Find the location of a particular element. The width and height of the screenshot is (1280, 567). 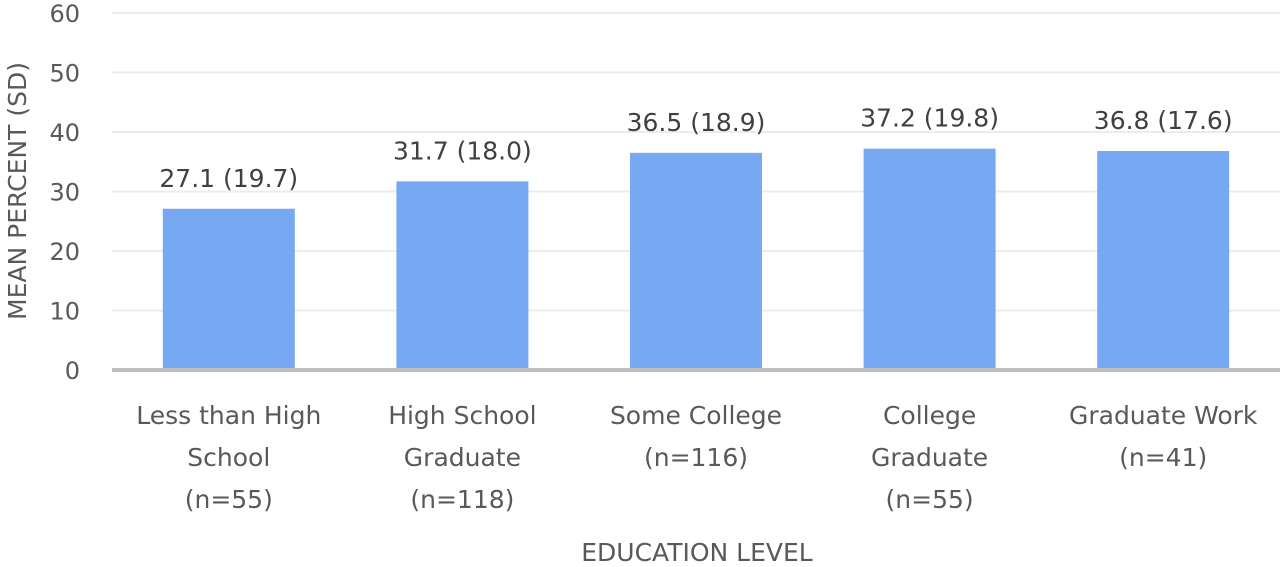

category-label-line: High School is located at coordinates (462, 415).